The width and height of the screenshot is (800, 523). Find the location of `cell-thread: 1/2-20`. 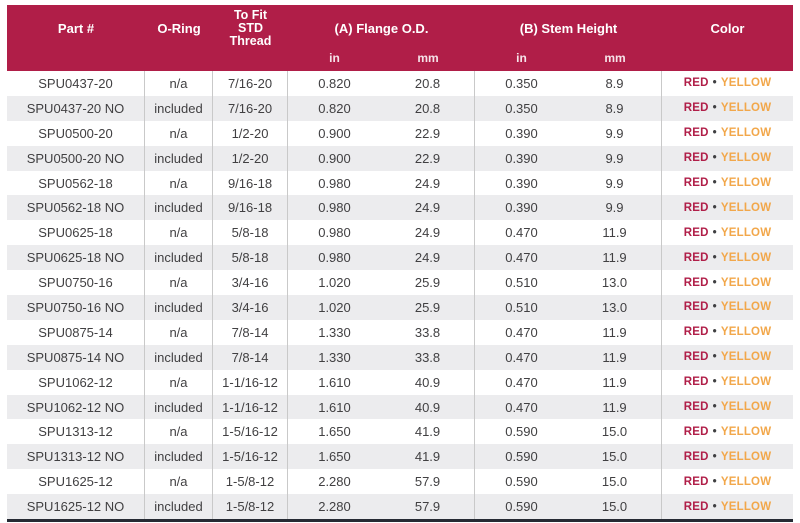

cell-thread: 1/2-20 is located at coordinates (250, 133).